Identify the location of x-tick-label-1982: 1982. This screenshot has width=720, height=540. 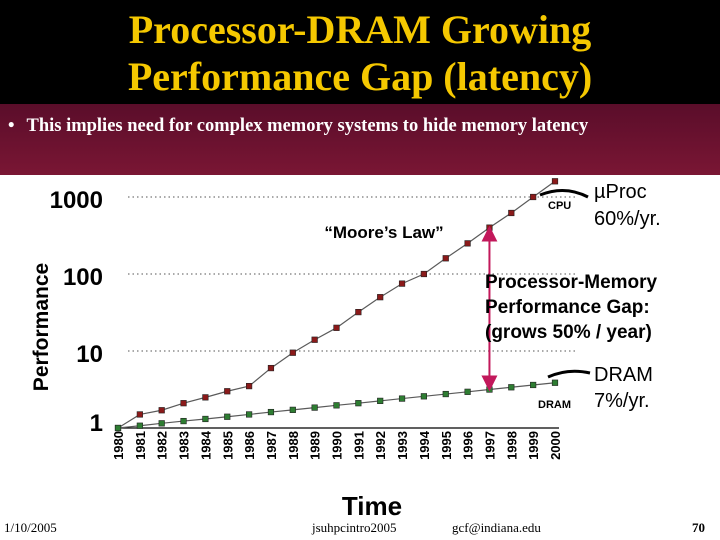
(162, 445).